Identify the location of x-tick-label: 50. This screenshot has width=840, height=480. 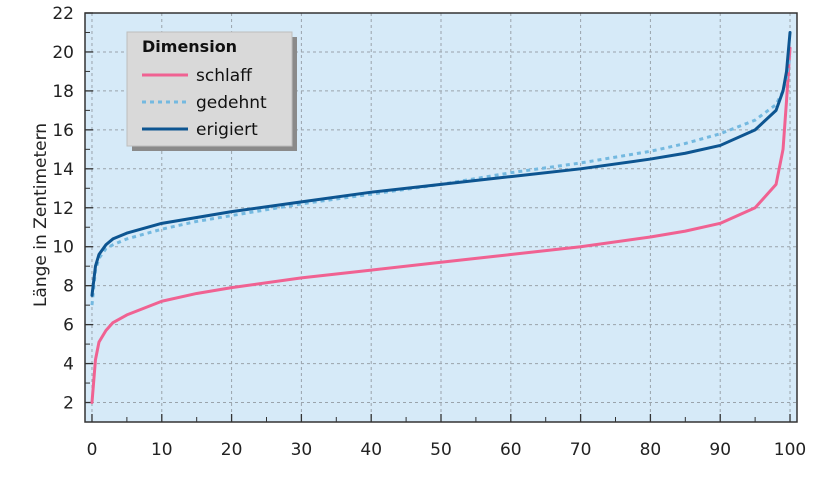
(441, 450).